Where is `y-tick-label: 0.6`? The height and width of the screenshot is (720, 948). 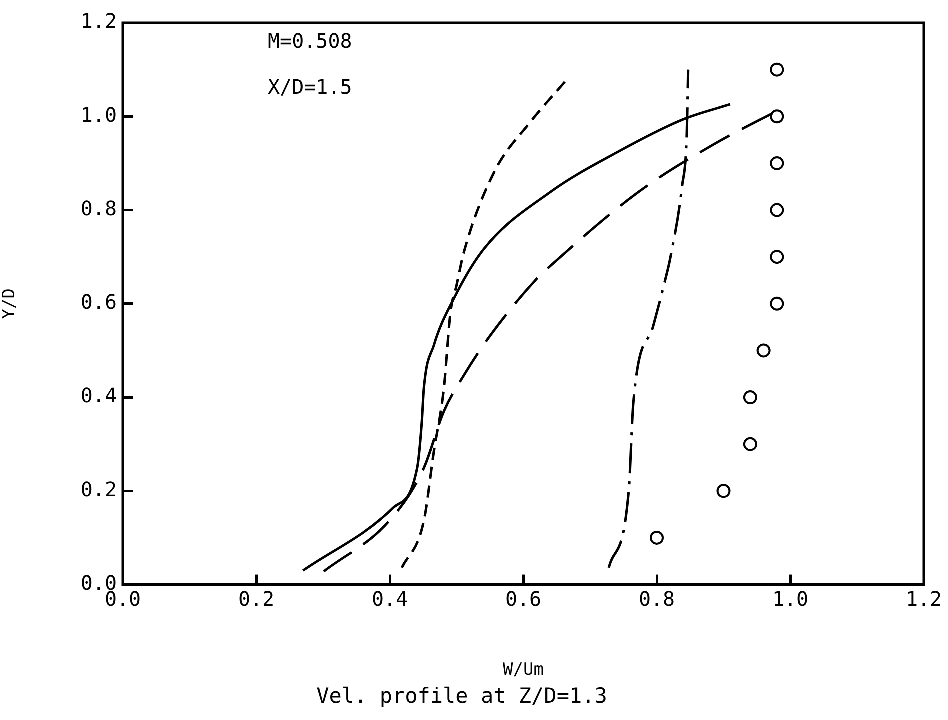 y-tick-label: 0.6 is located at coordinates (98, 302).